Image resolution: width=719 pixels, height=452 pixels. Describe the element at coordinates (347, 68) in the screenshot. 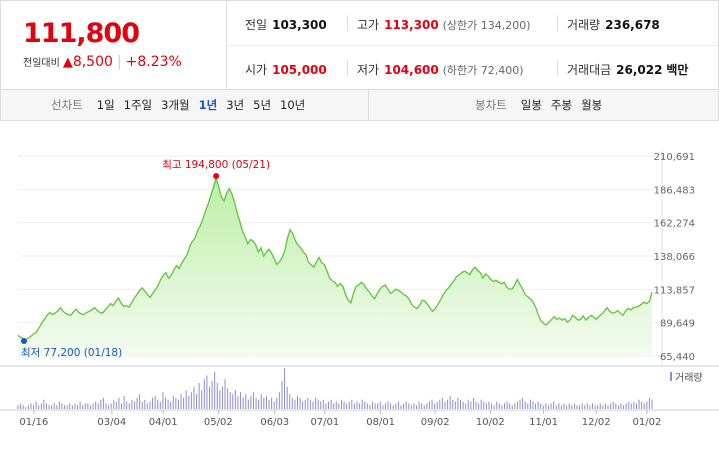

I see `divider` at that location.